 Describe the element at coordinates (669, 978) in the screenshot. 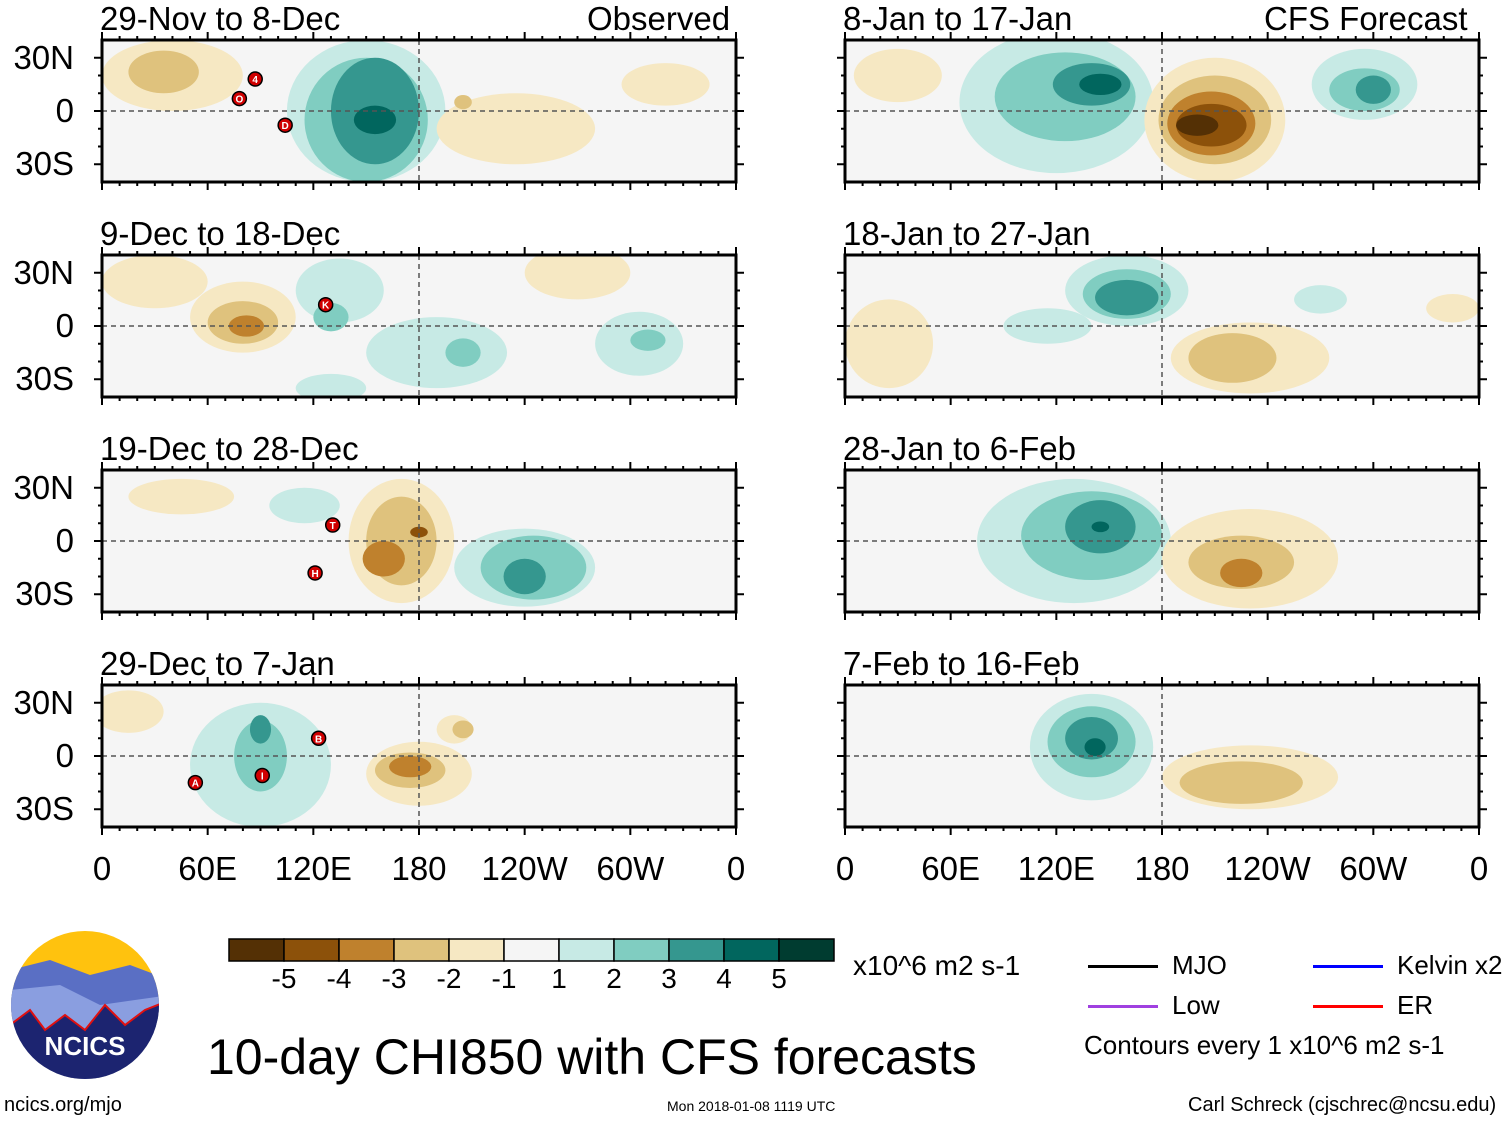

I see `colorbar-tick-label: 3` at that location.